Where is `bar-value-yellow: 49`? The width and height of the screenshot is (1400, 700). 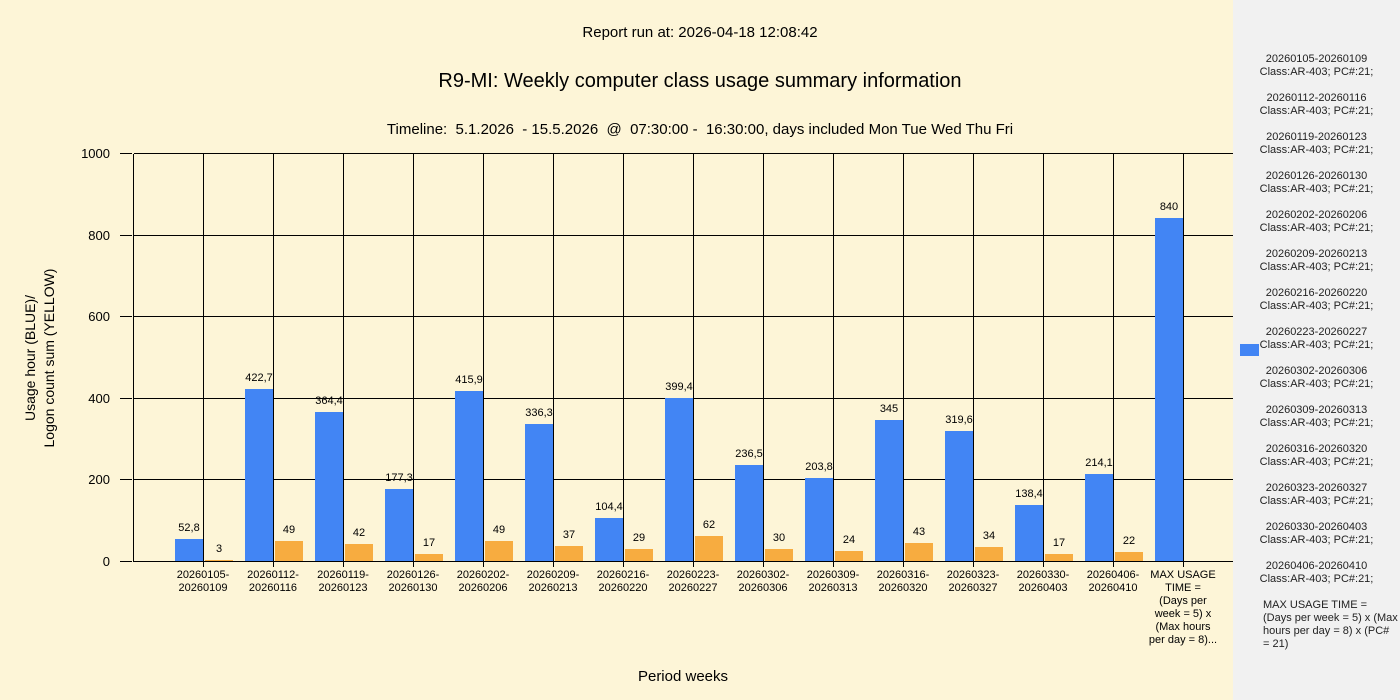 bar-value-yellow: 49 is located at coordinates (499, 530).